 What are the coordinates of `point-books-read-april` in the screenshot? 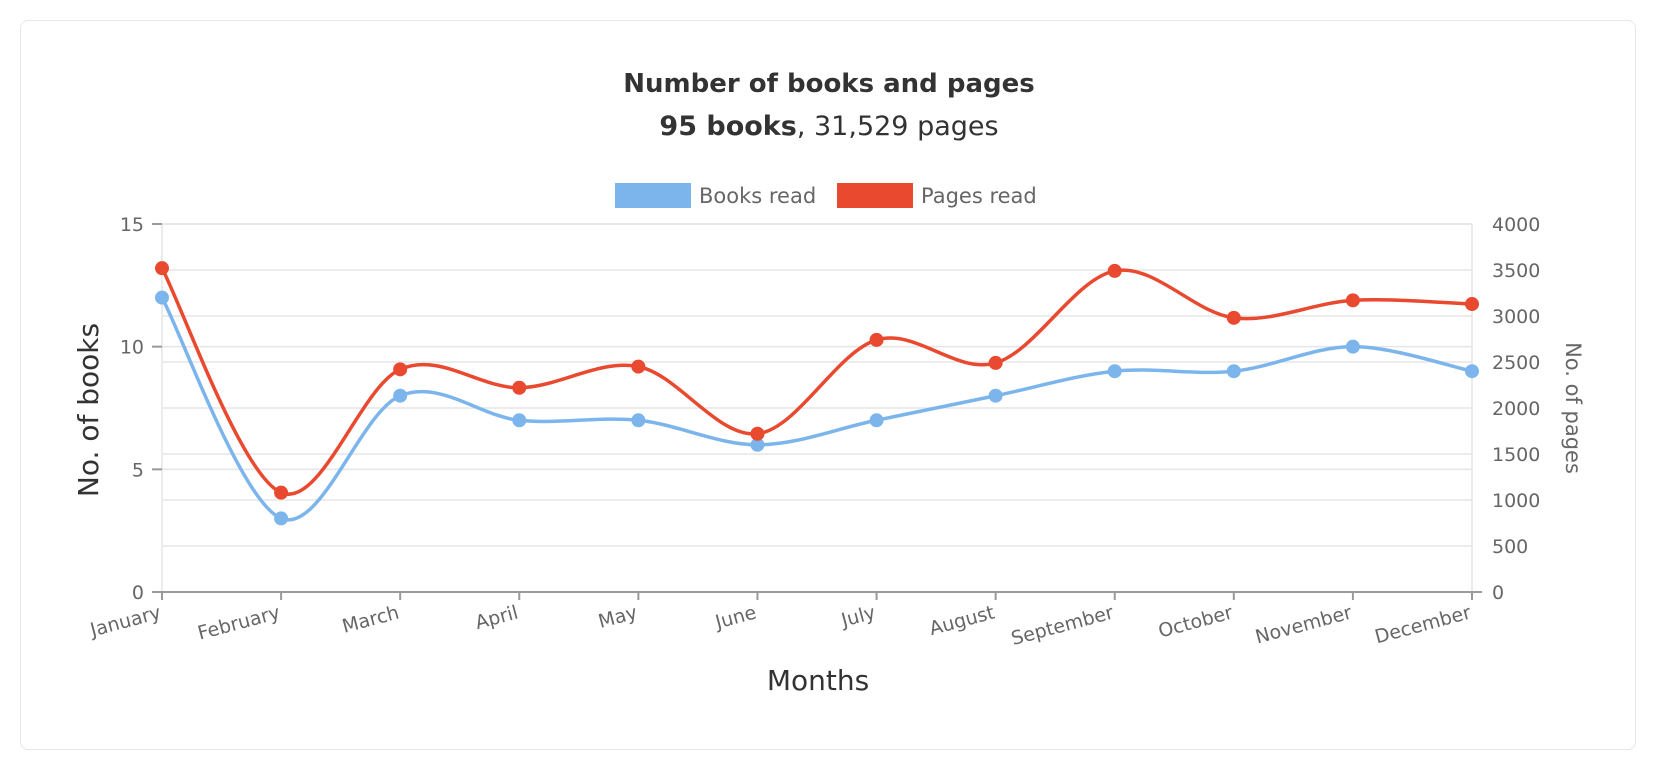 It's located at (519, 420).